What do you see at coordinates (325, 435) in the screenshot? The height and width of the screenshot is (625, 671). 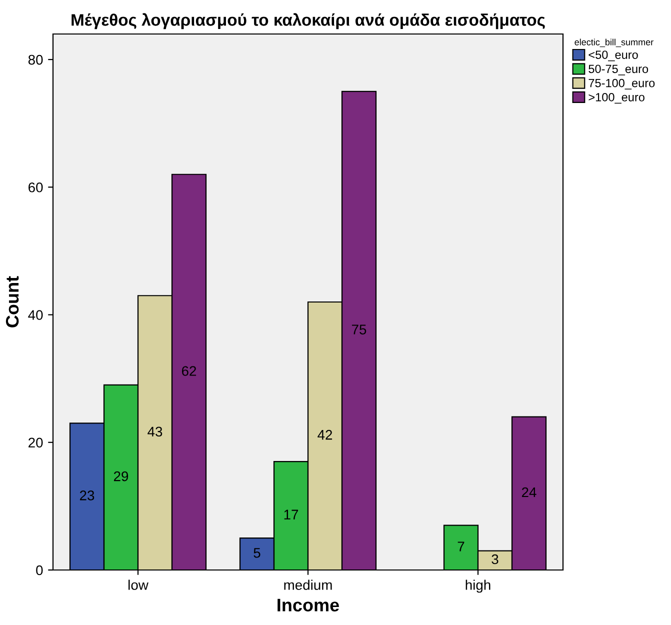 I see `data-label: 42` at bounding box center [325, 435].